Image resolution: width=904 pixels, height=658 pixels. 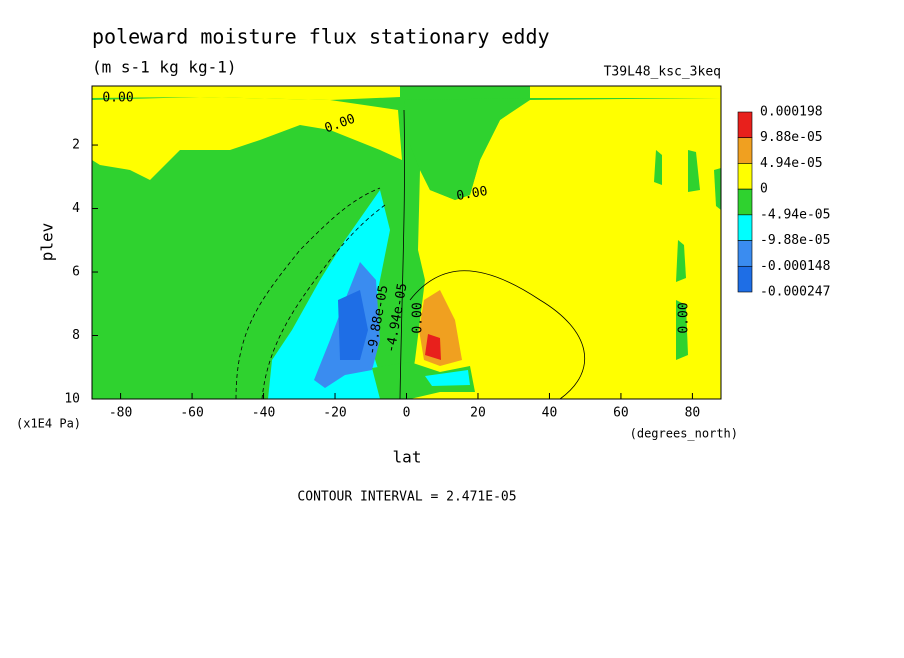 What do you see at coordinates (407, 413) in the screenshot?
I see `x-tick-label: 0` at bounding box center [407, 413].